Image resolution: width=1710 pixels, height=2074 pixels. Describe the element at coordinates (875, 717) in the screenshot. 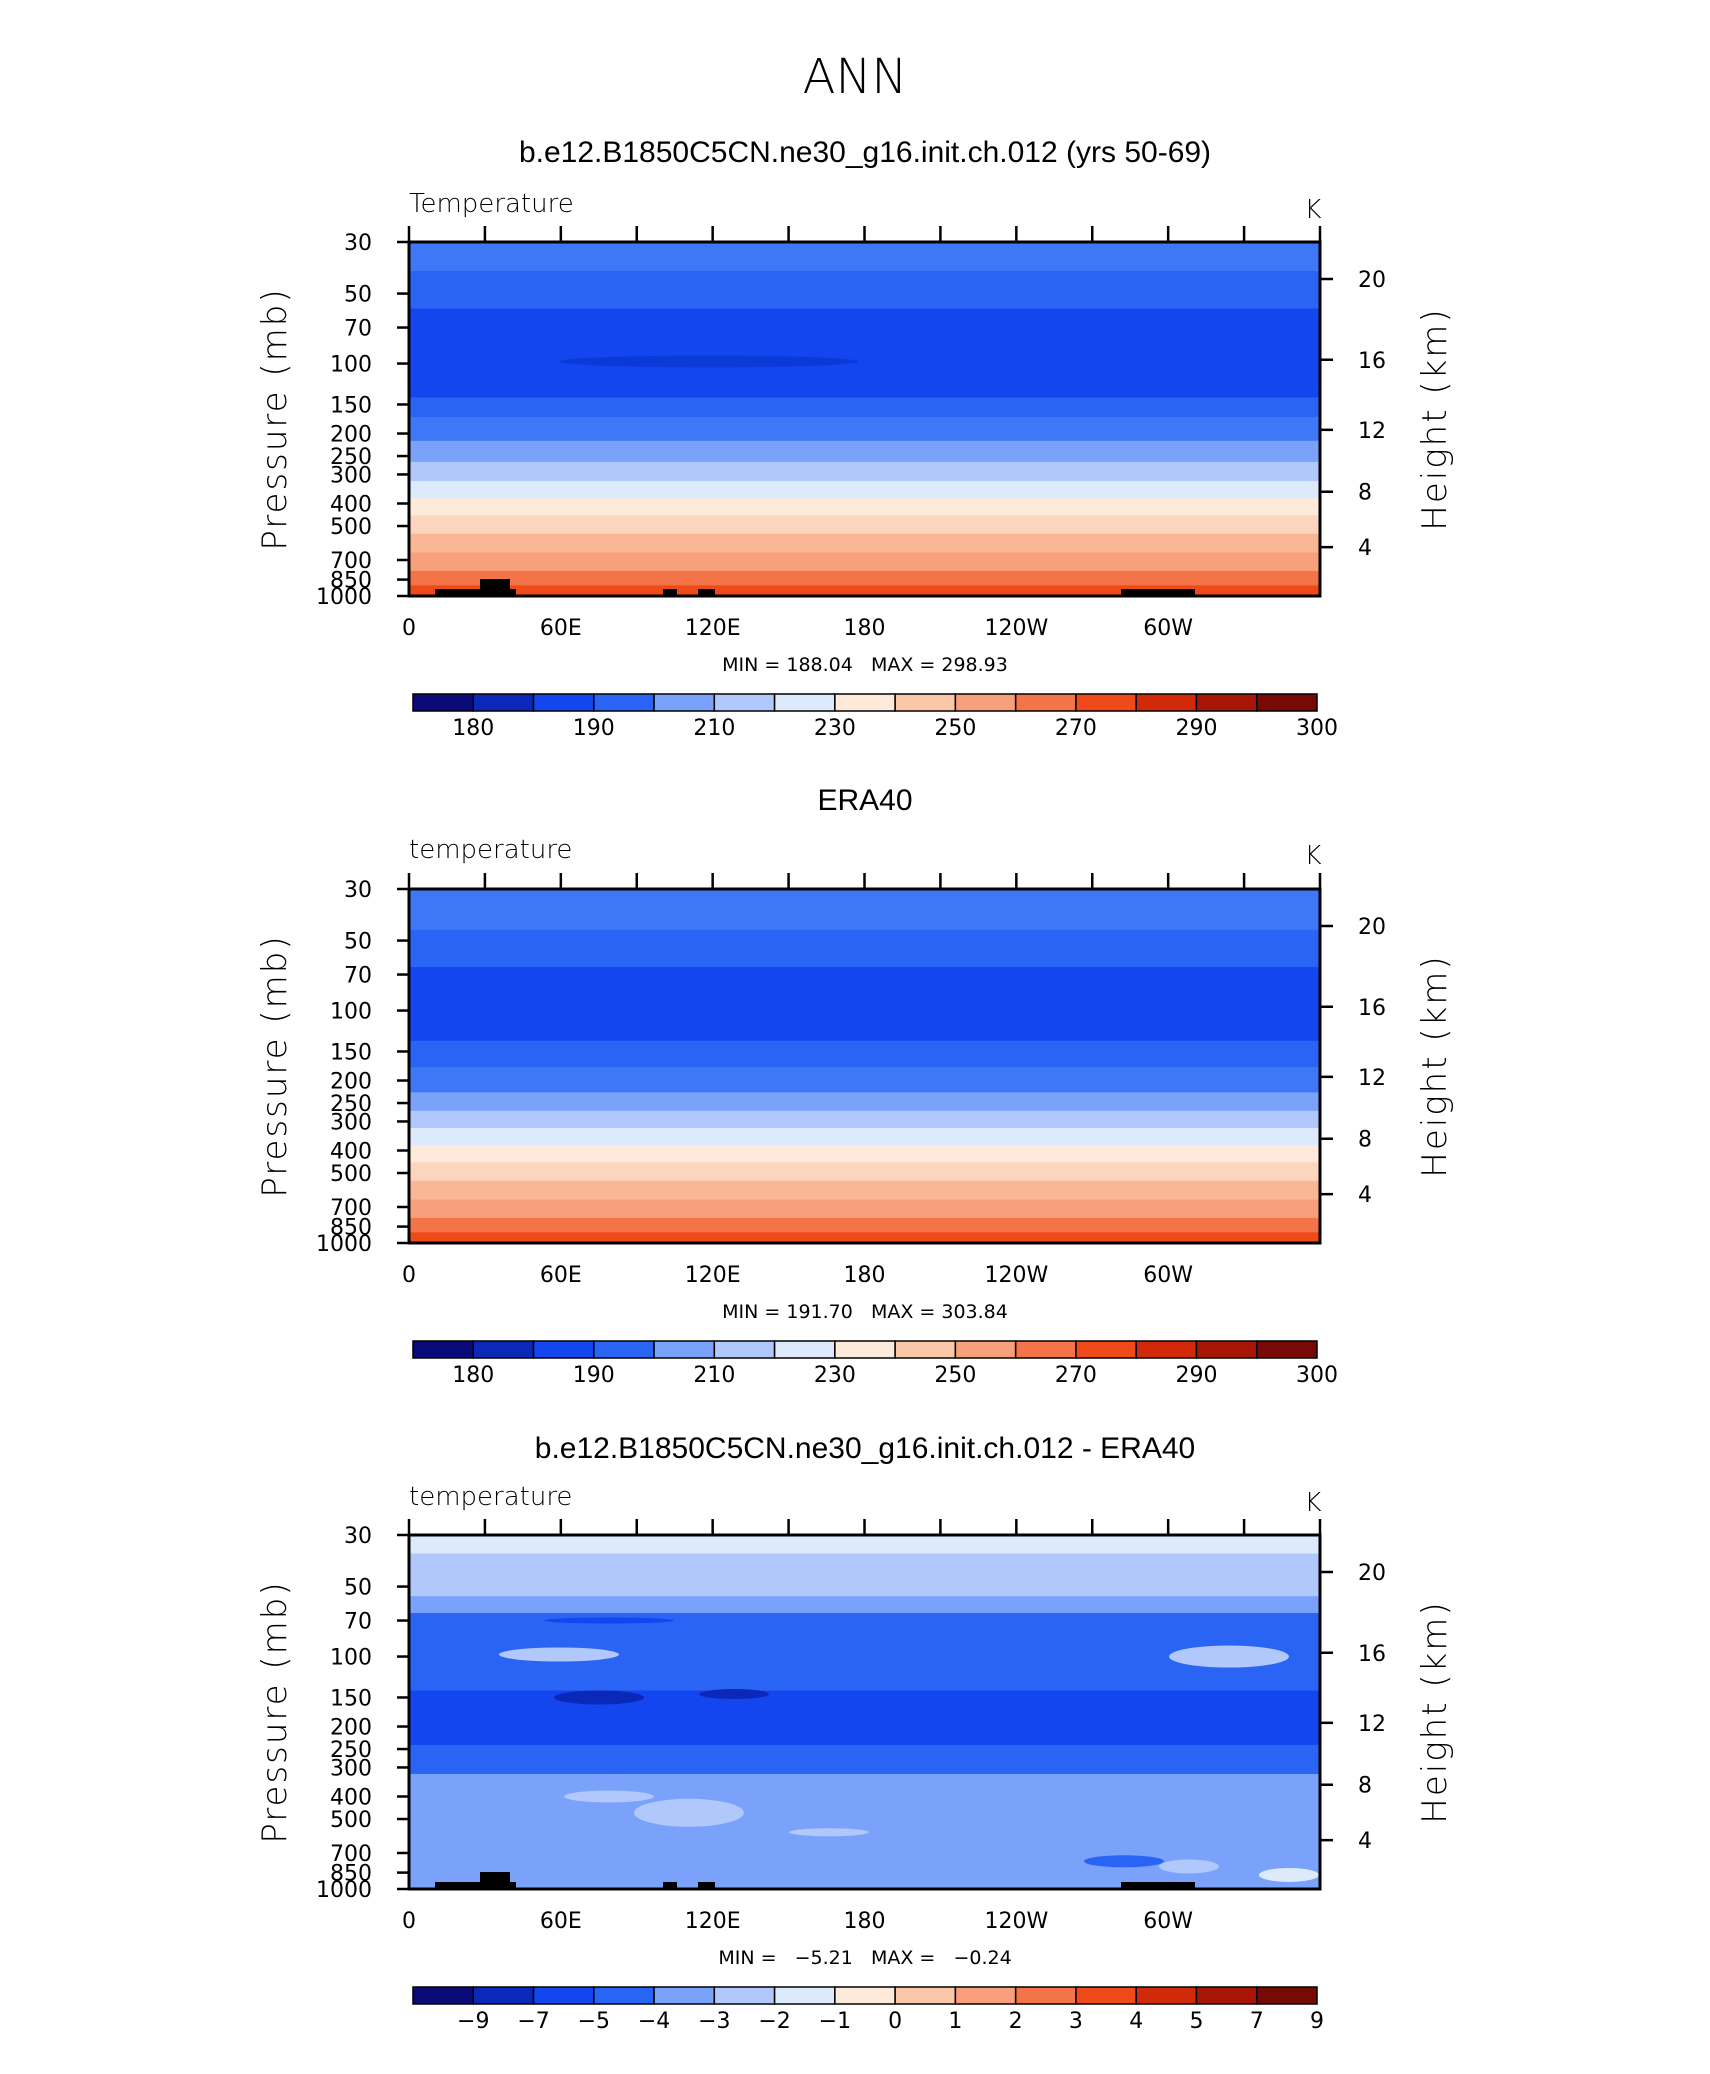

I see `colorbar: 180 190 210 230 250 270 290 300` at that location.